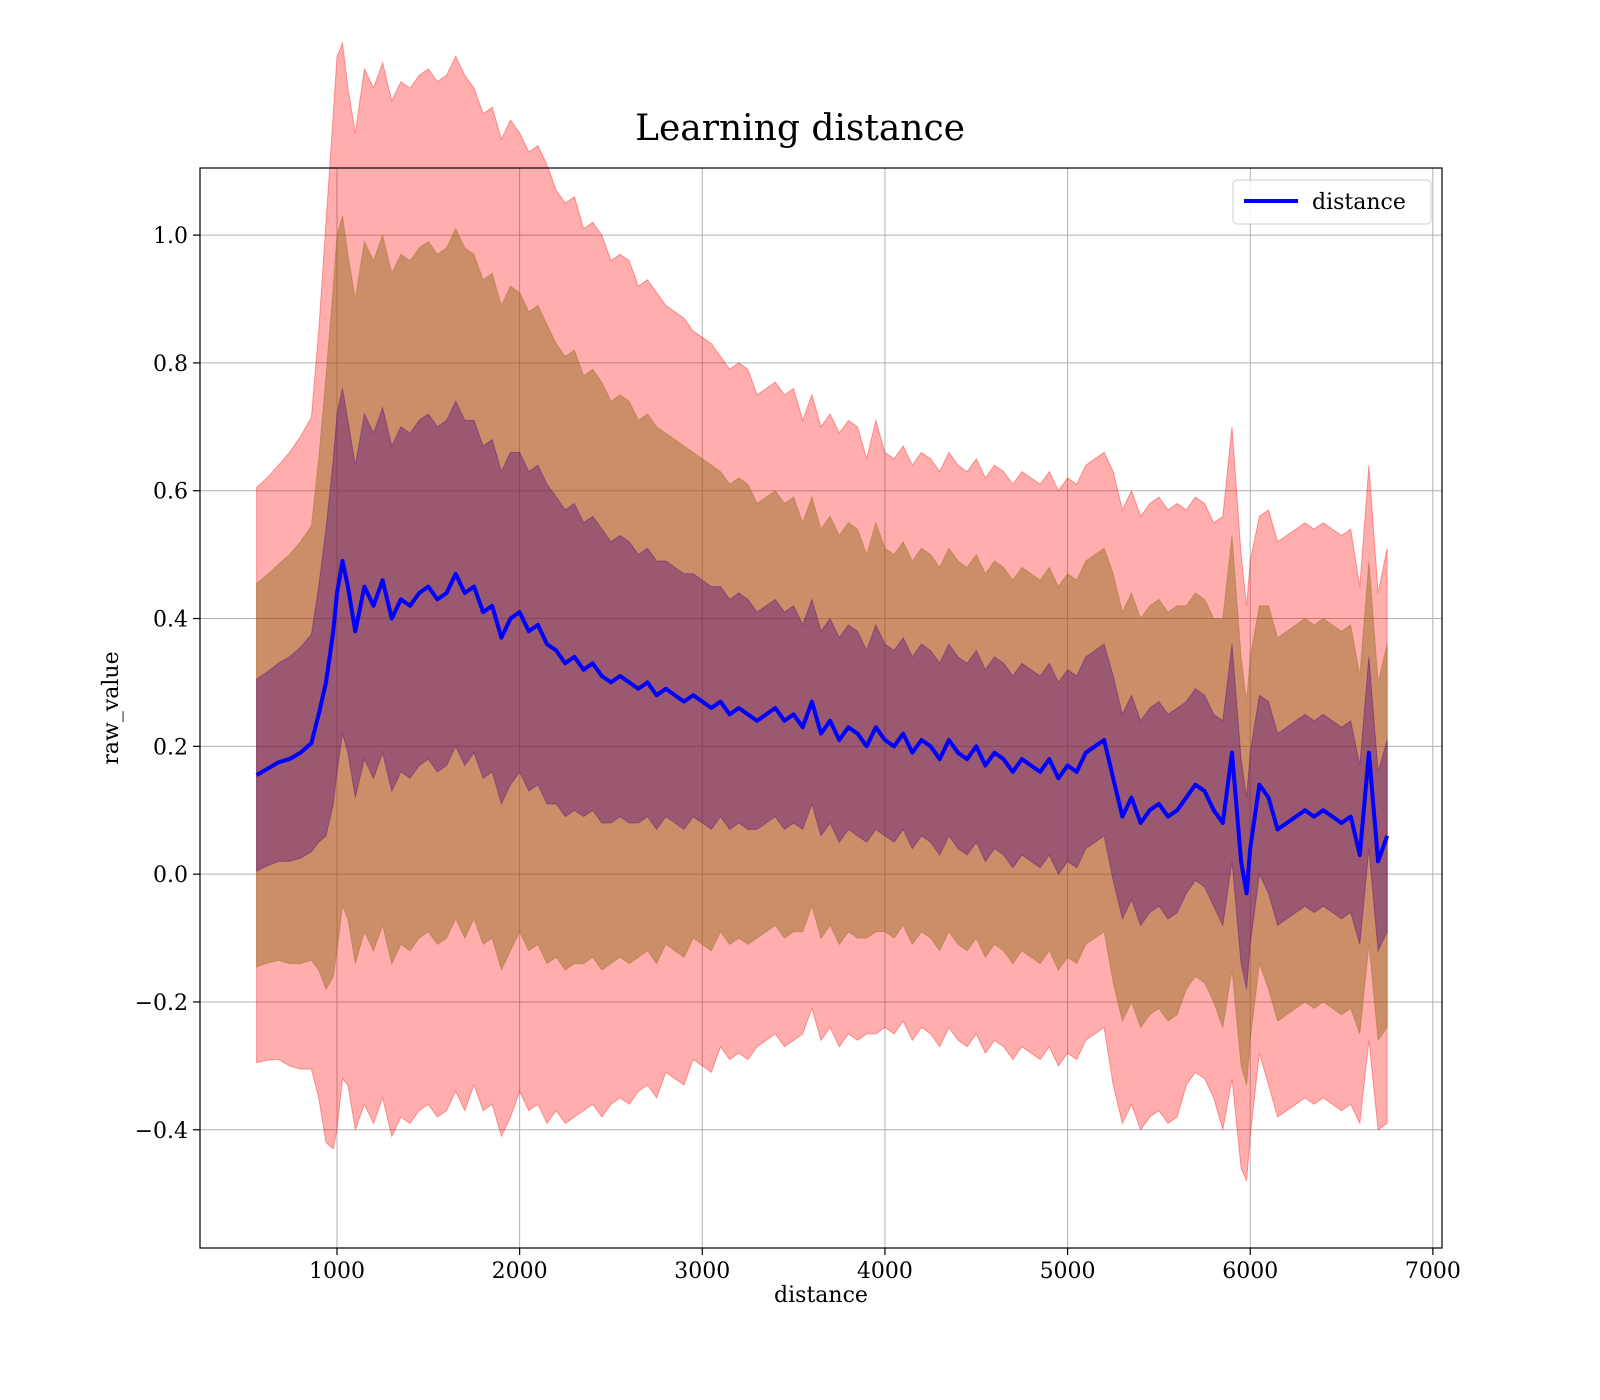 This screenshot has height=1400, width=1600. What do you see at coordinates (170, 620) in the screenshot?
I see `y-tick-label: 0.4` at bounding box center [170, 620].